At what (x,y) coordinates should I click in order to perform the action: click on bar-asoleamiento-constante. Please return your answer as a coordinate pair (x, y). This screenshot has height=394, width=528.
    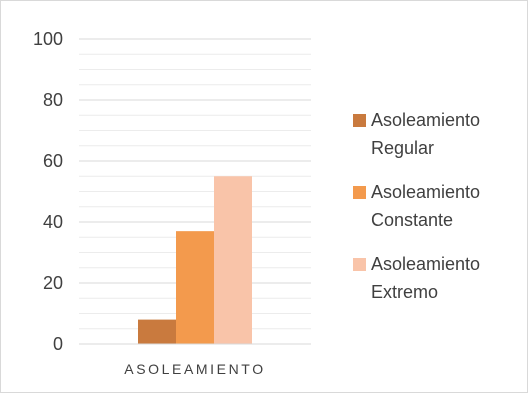
    Looking at the image, I should click on (195, 287).